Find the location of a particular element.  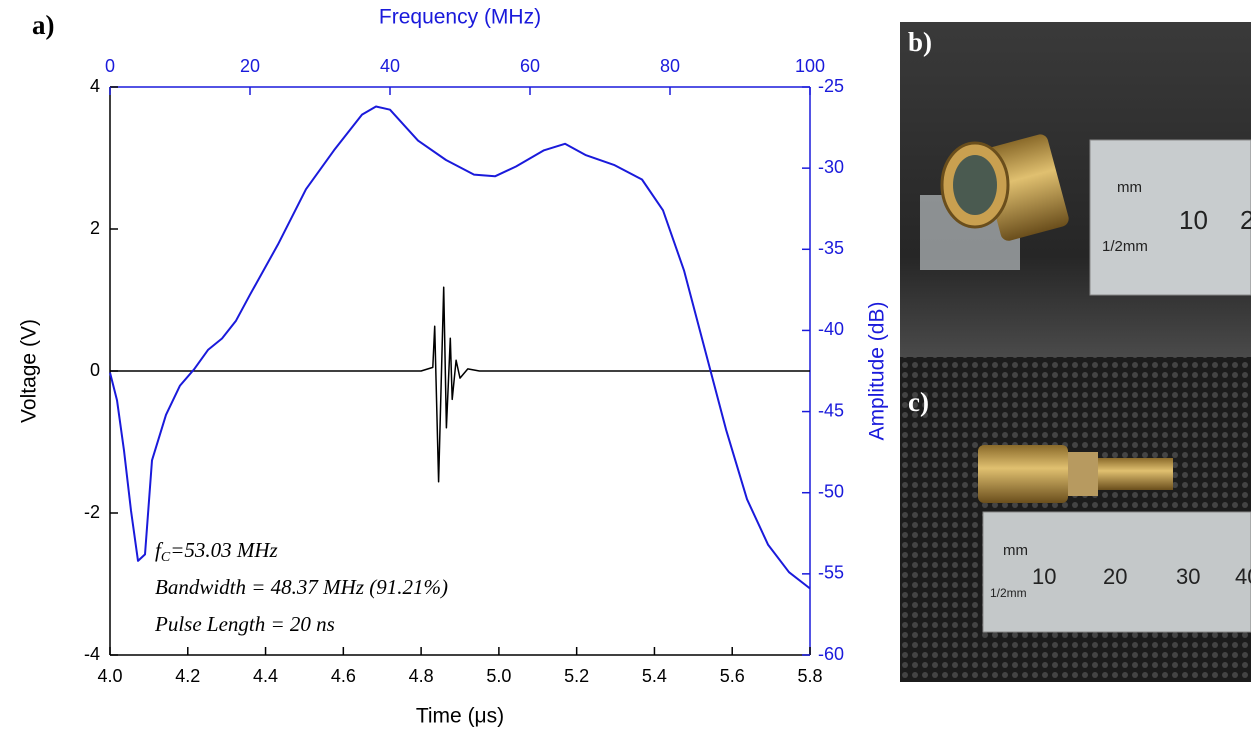

x-tick-label: 5.0 is located at coordinates (498, 676).